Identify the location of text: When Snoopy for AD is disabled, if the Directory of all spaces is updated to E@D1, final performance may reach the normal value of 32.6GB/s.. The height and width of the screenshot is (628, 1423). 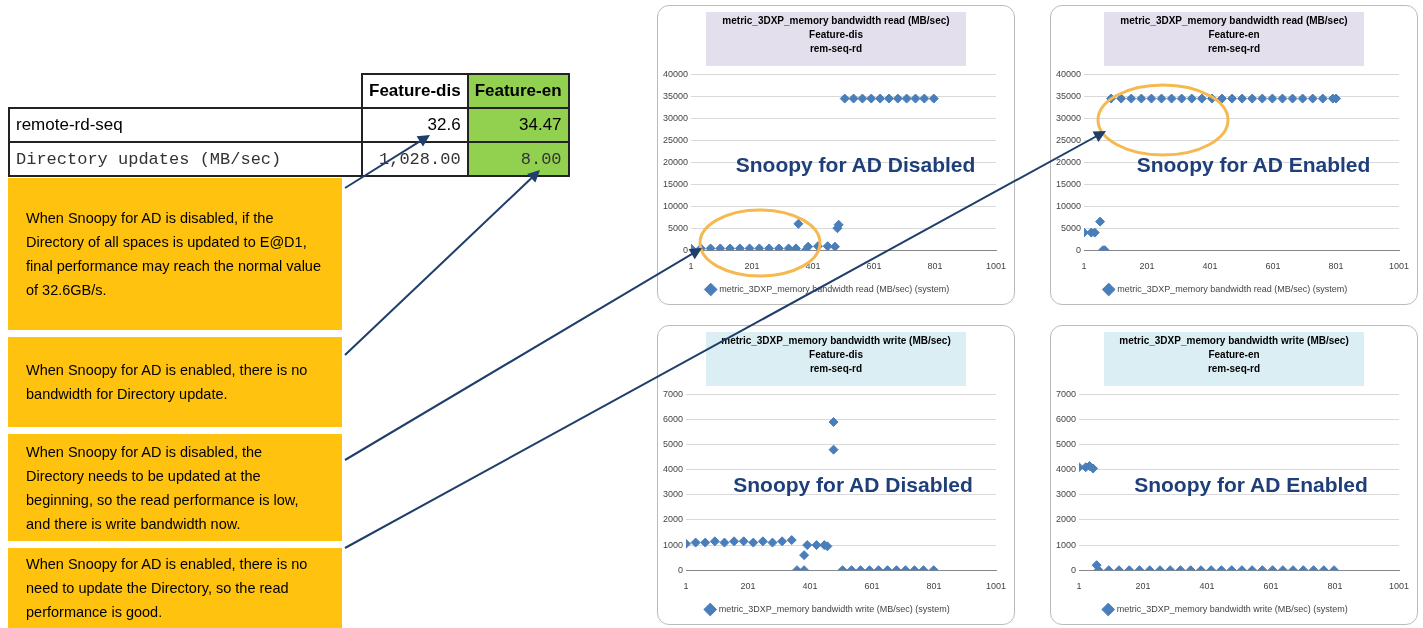
(175, 254).